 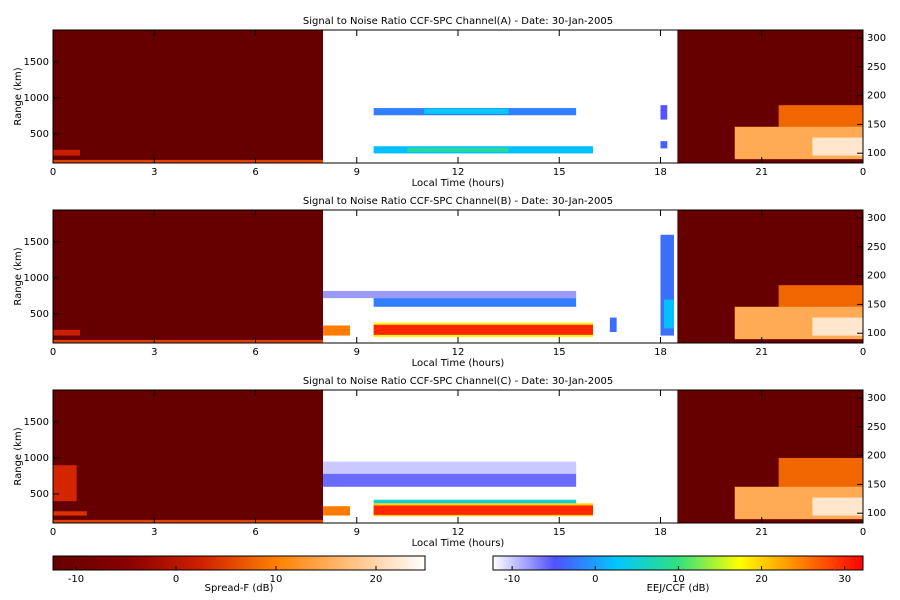 I want to click on colorbar-label: Spread-F (dB), so click(x=239, y=588).